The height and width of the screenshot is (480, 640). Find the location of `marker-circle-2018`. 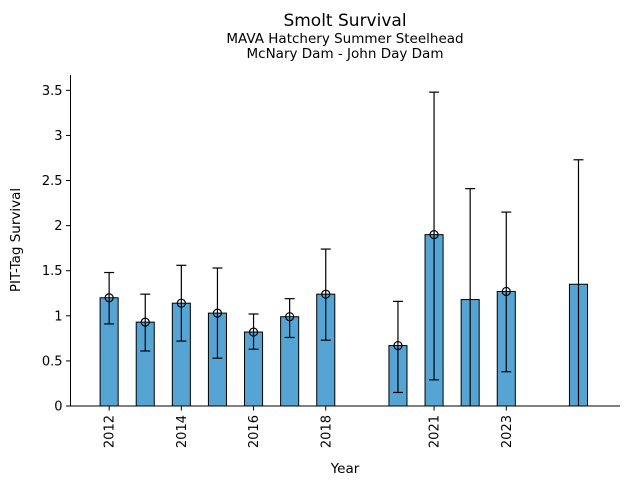

marker-circle-2018 is located at coordinates (326, 294).